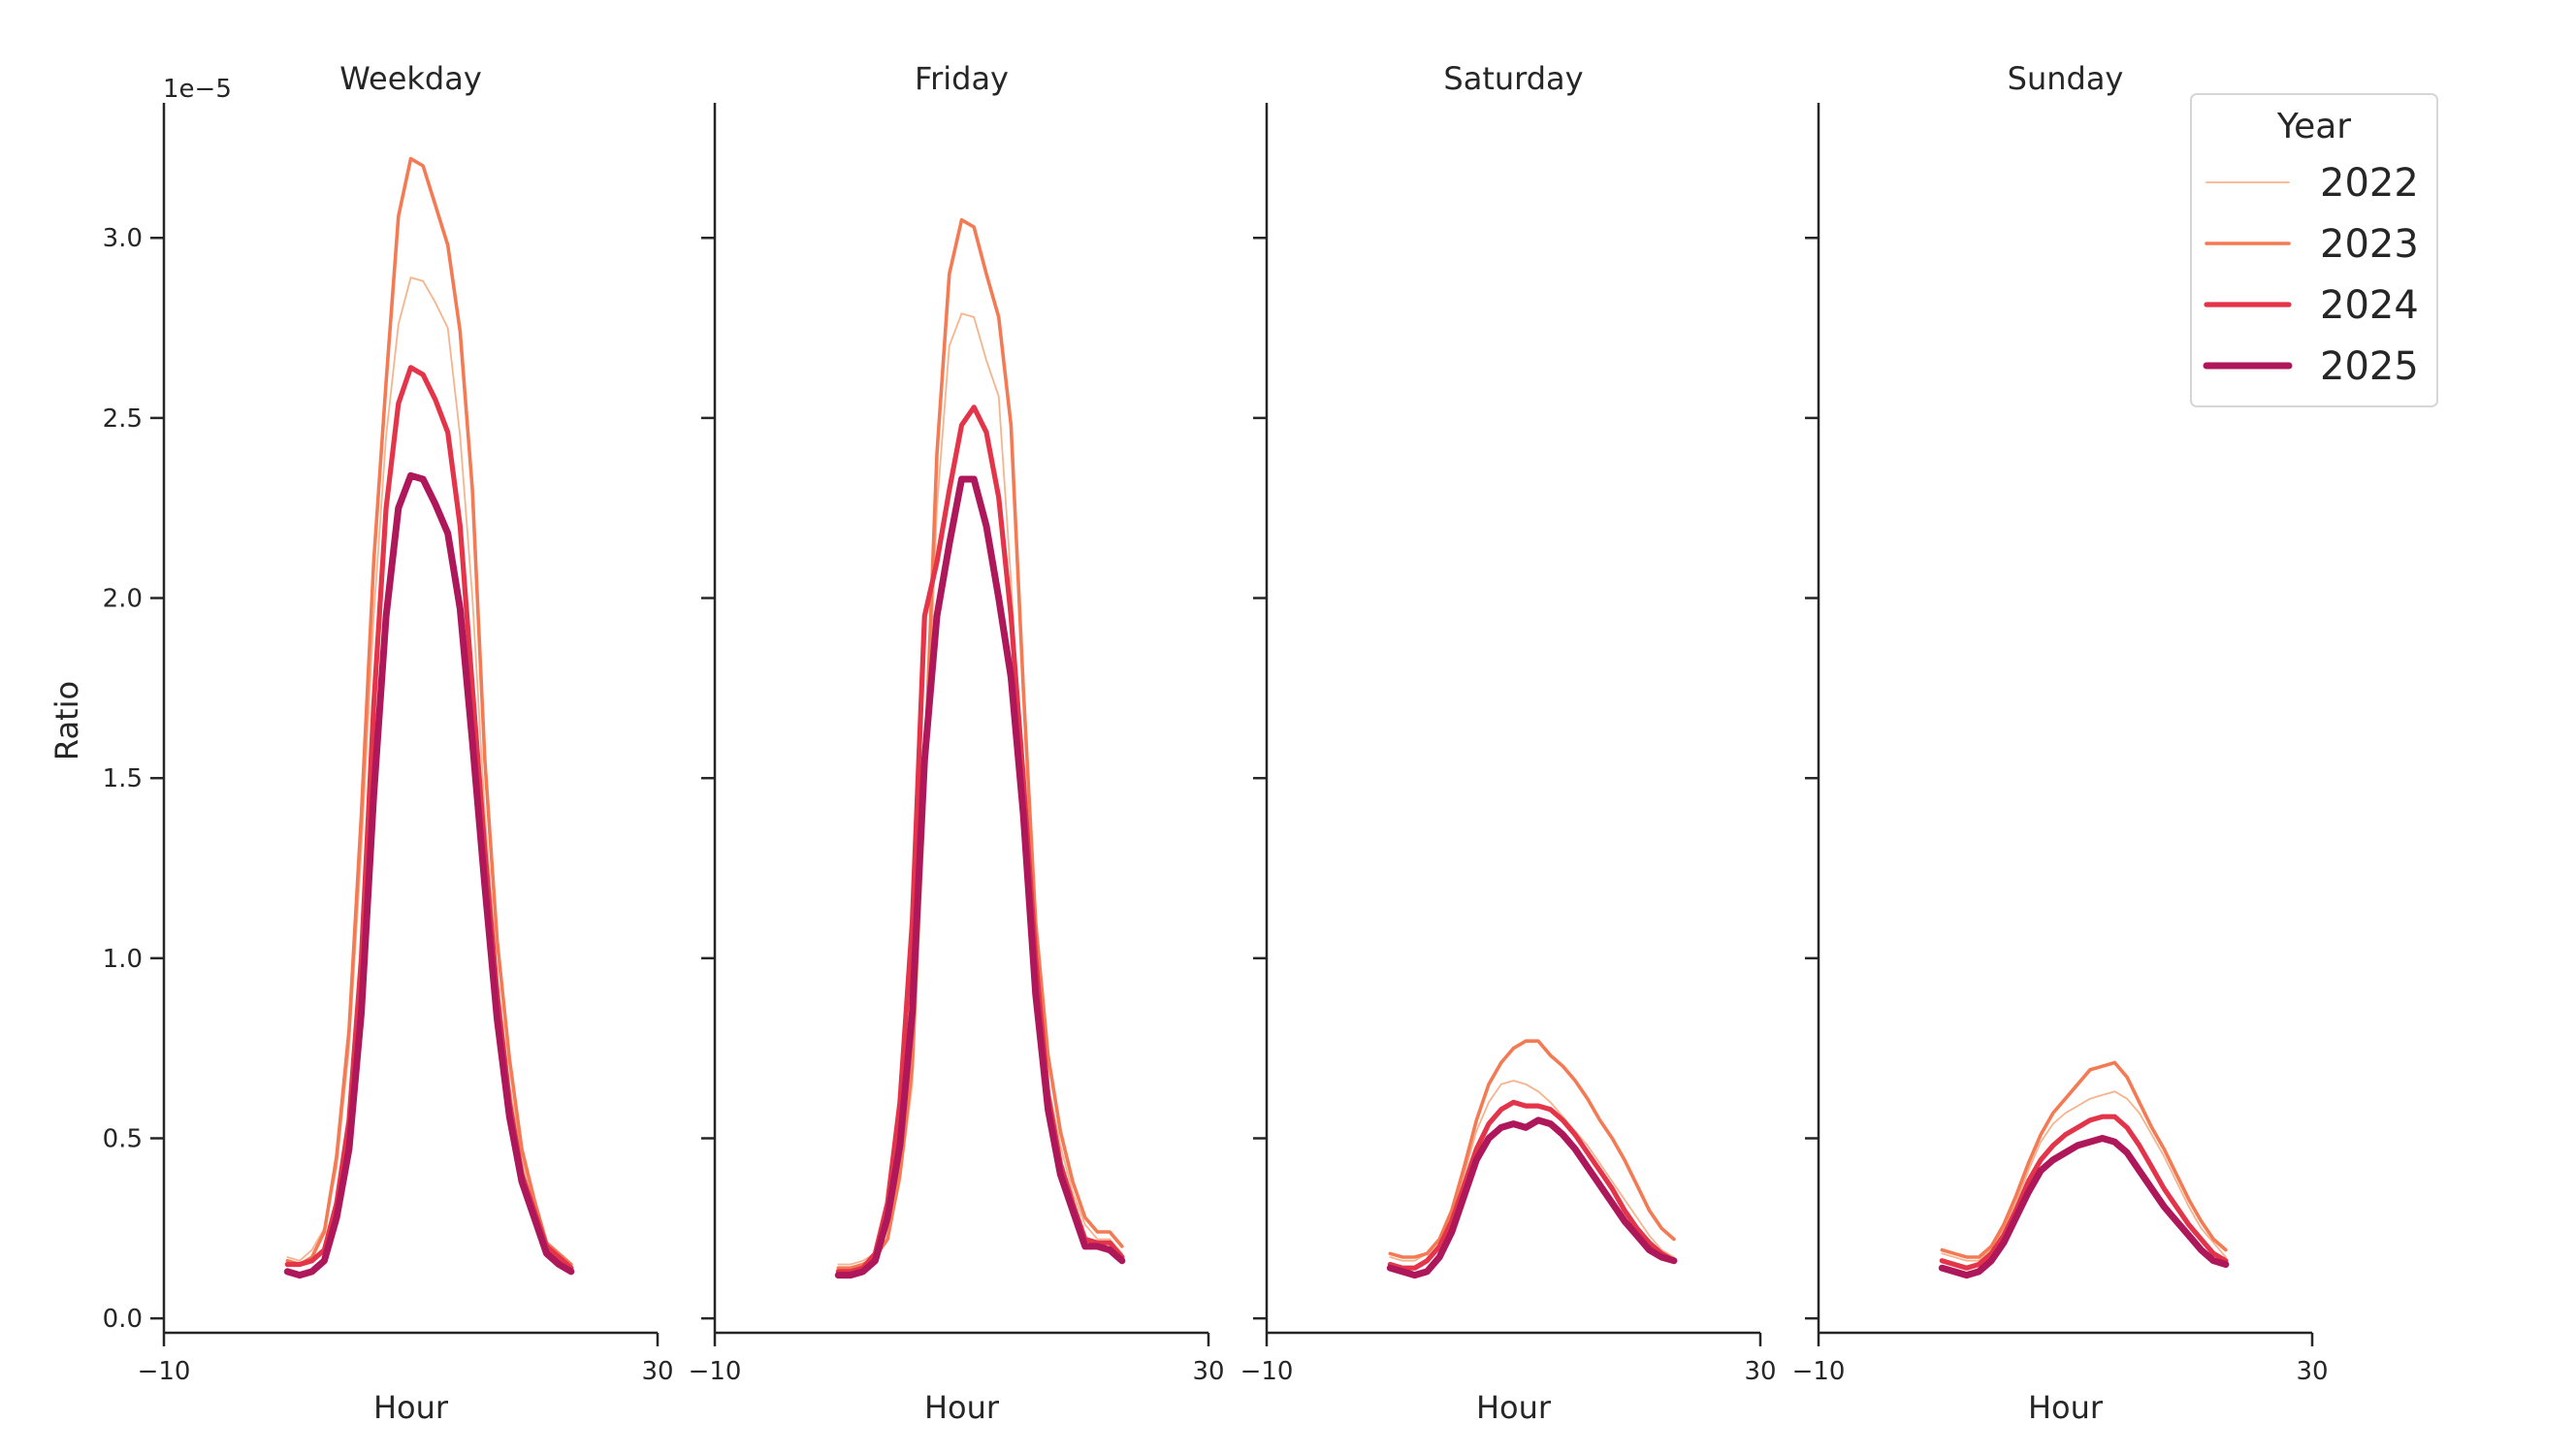 The height and width of the screenshot is (1455, 2576). I want to click on series-line-weekday-2023, so click(429, 711).